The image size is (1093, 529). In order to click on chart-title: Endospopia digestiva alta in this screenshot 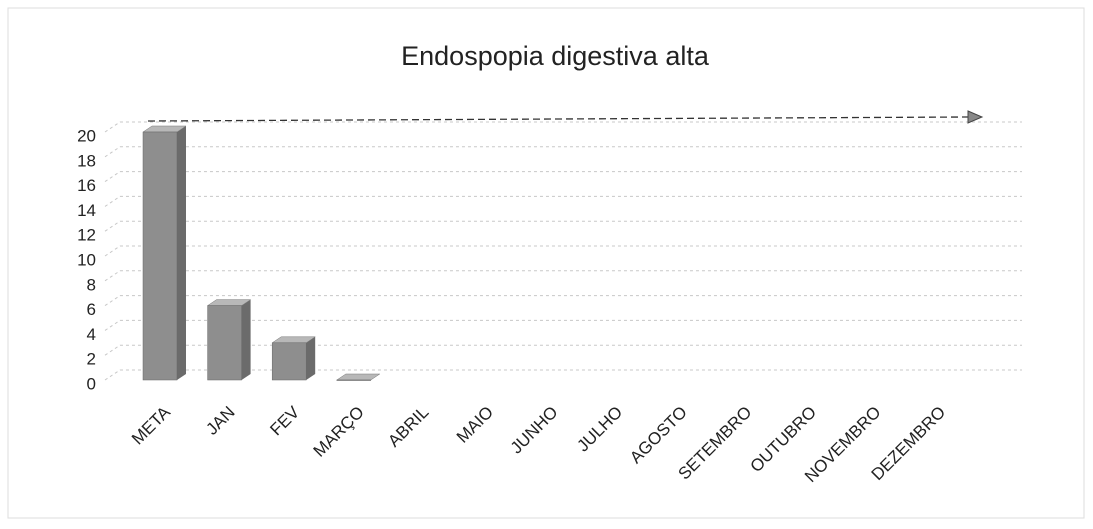, I will do `click(555, 56)`.